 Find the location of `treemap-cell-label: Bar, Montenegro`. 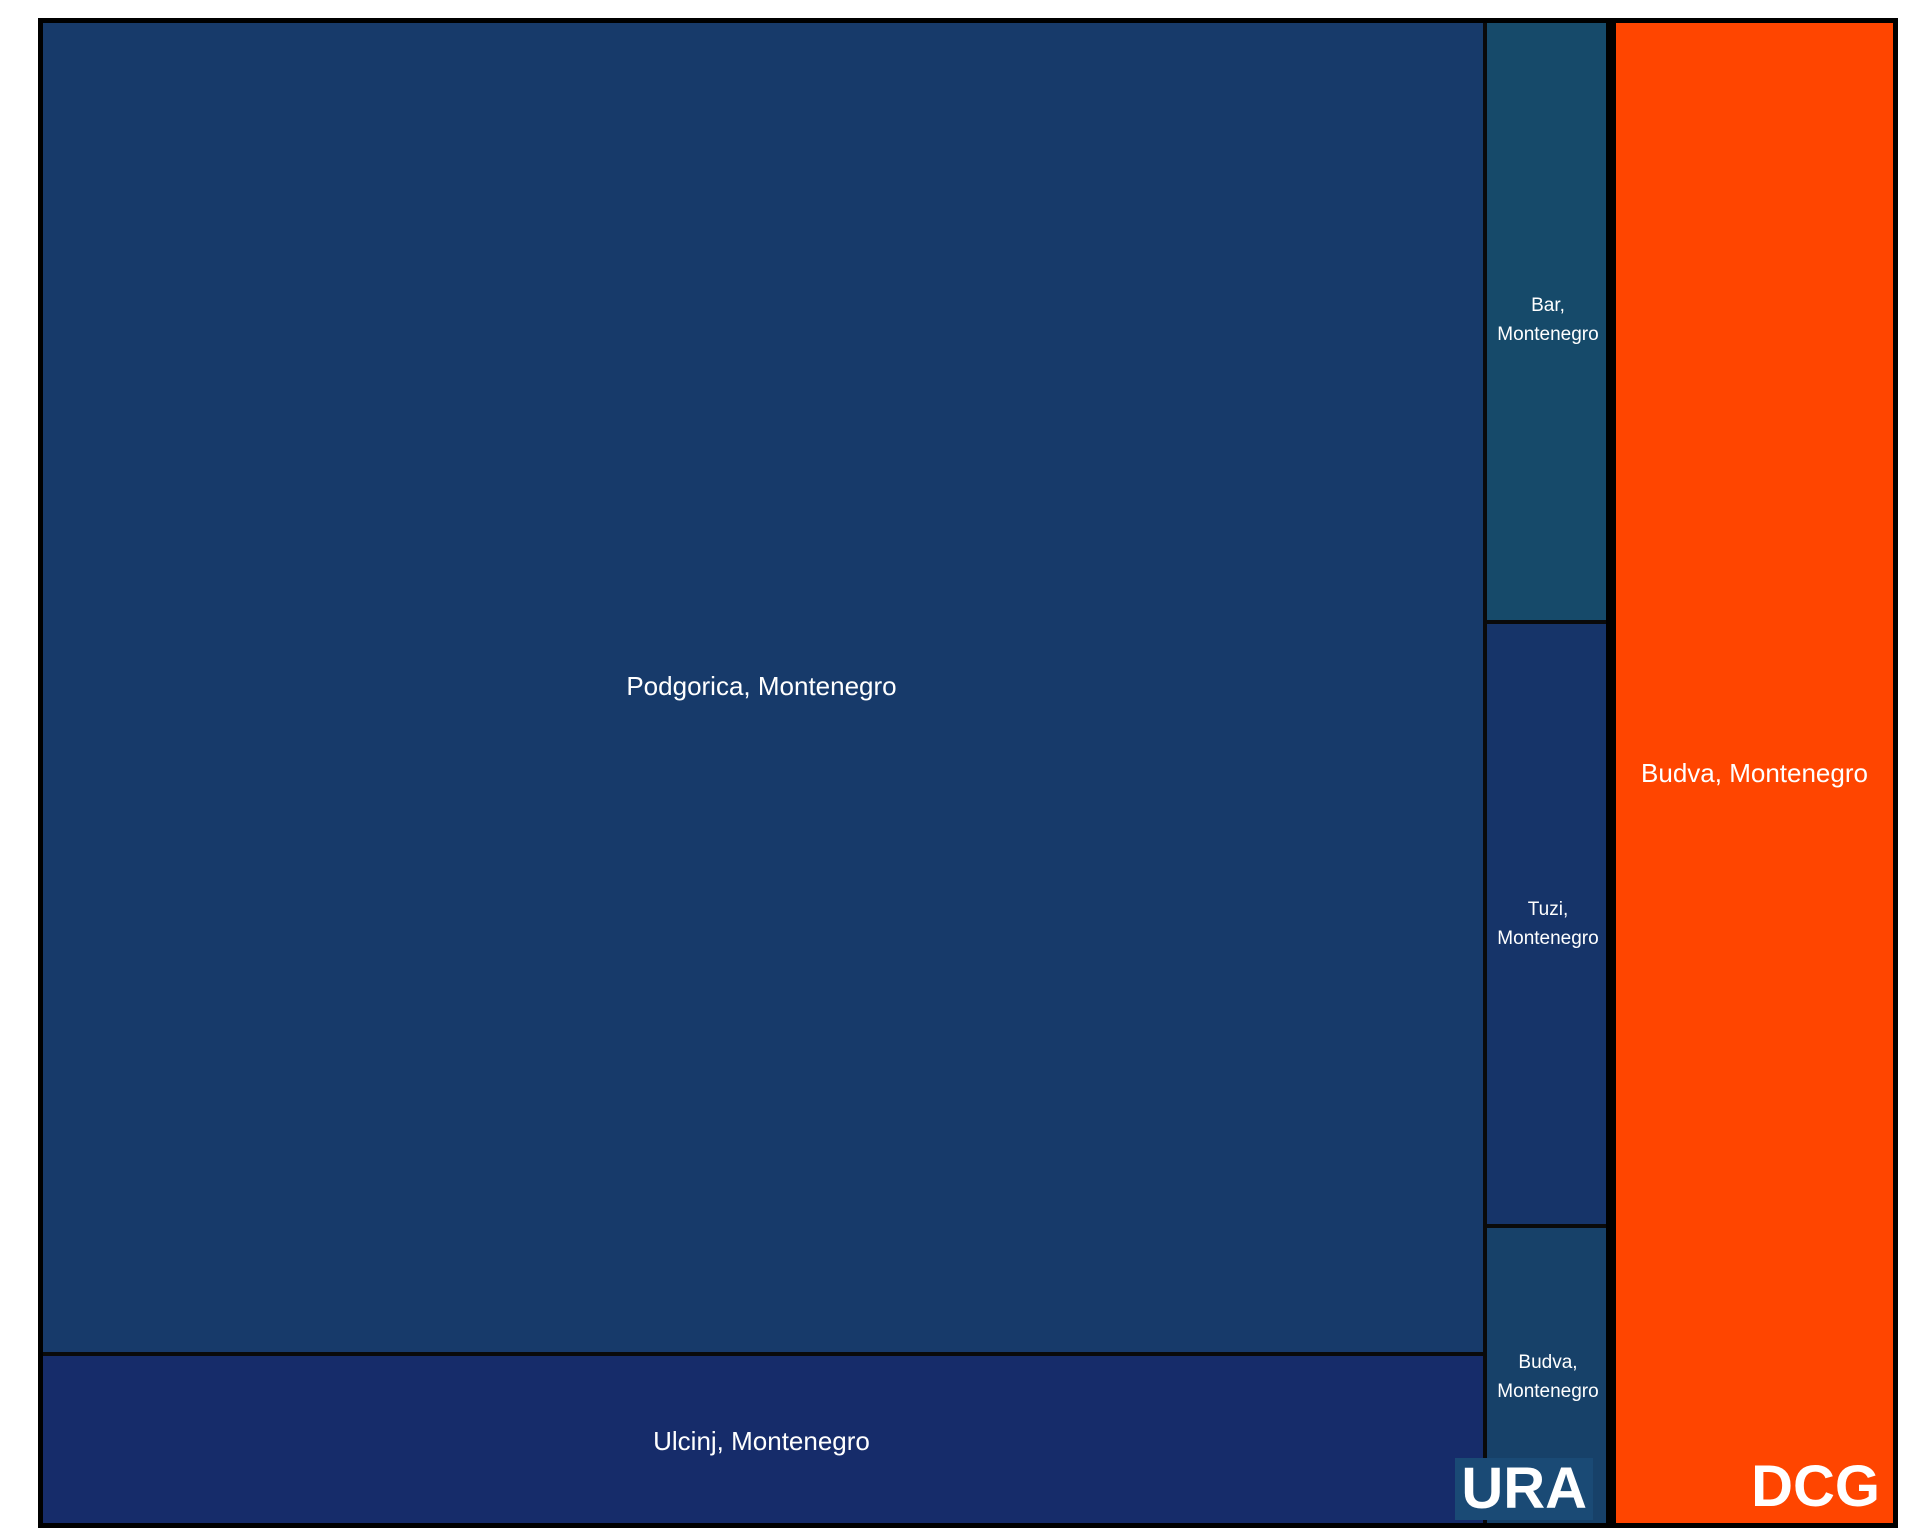

treemap-cell-label: Bar, Montenegro is located at coordinates (1548, 319).